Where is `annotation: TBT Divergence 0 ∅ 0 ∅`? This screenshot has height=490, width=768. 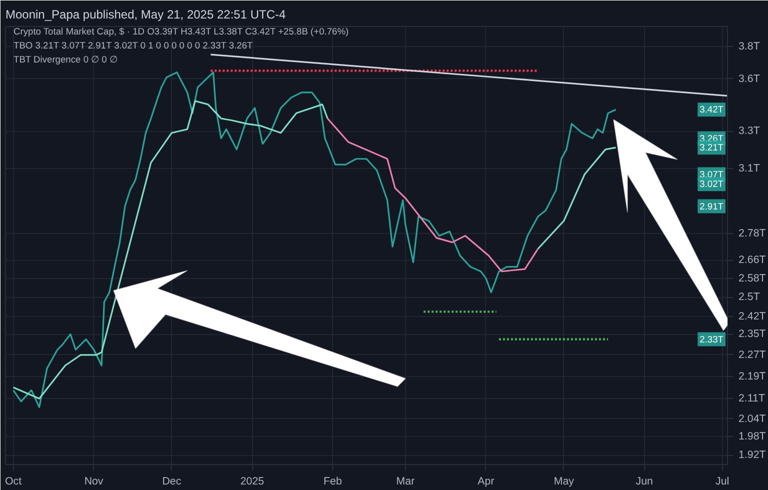 annotation: TBT Divergence 0 ∅ 0 ∅ is located at coordinates (66, 59).